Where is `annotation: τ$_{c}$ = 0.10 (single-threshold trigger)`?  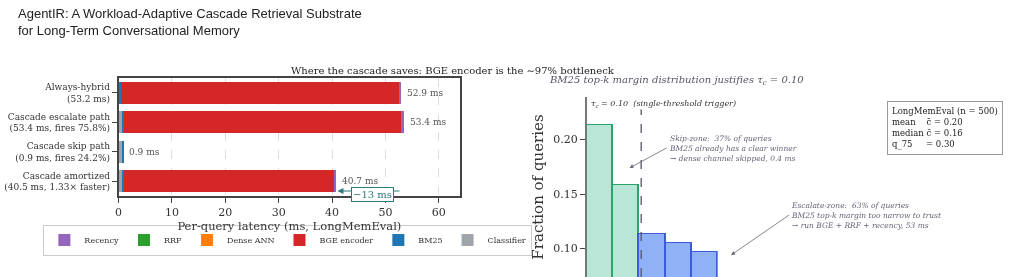
annotation: τ$_{c}$ = 0.10 (single-threshold trigger) is located at coordinates (664, 104).